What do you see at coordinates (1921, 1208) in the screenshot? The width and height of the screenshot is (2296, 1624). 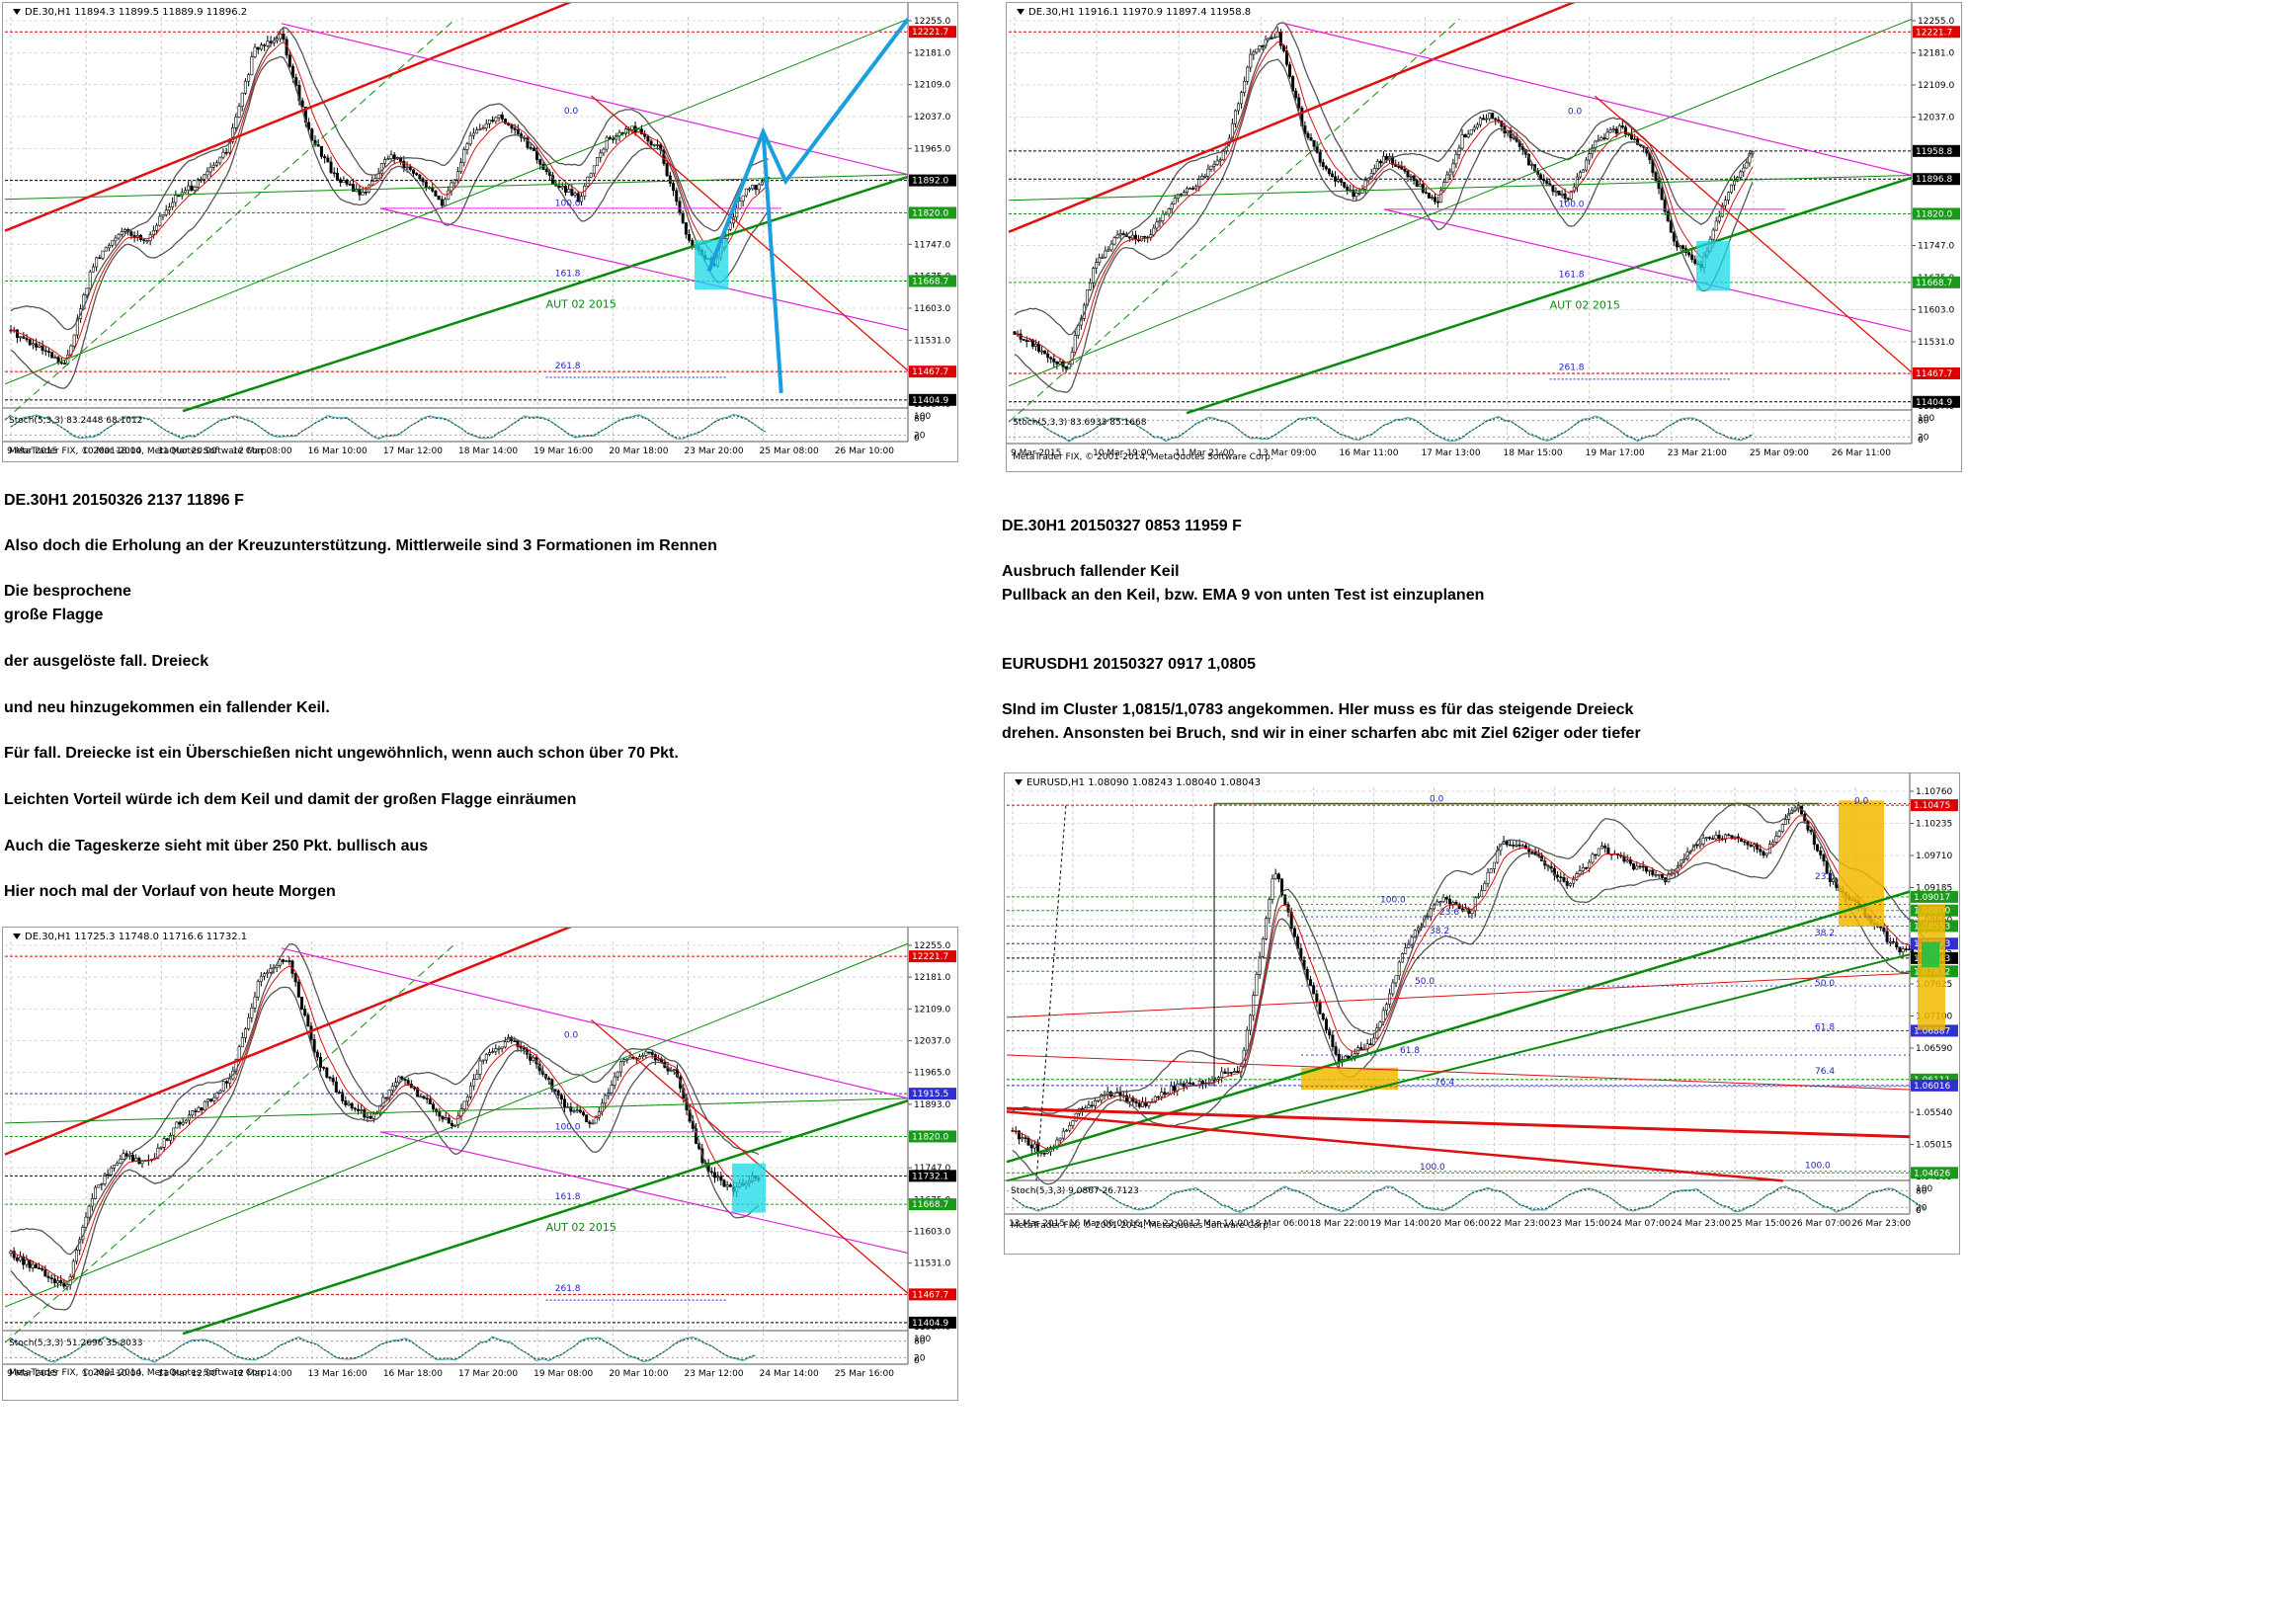 I see `stoch-level-label: 20` at bounding box center [1921, 1208].